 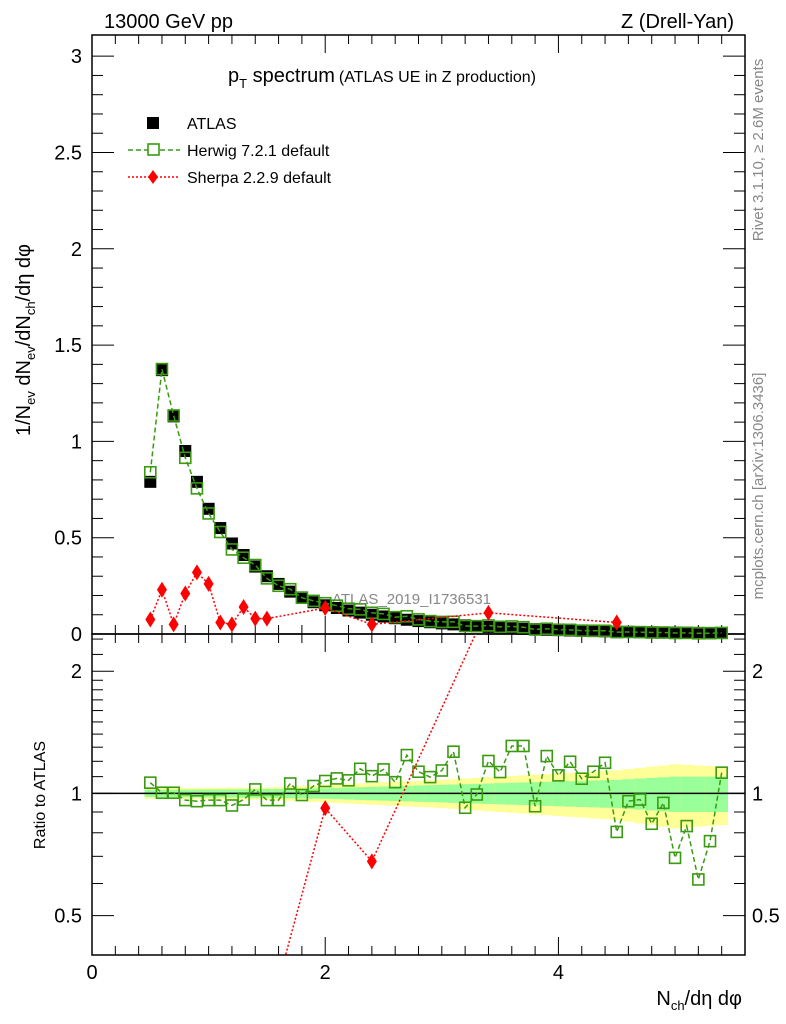 I want to click on ratio-tick-label: 2, so click(x=76, y=672).